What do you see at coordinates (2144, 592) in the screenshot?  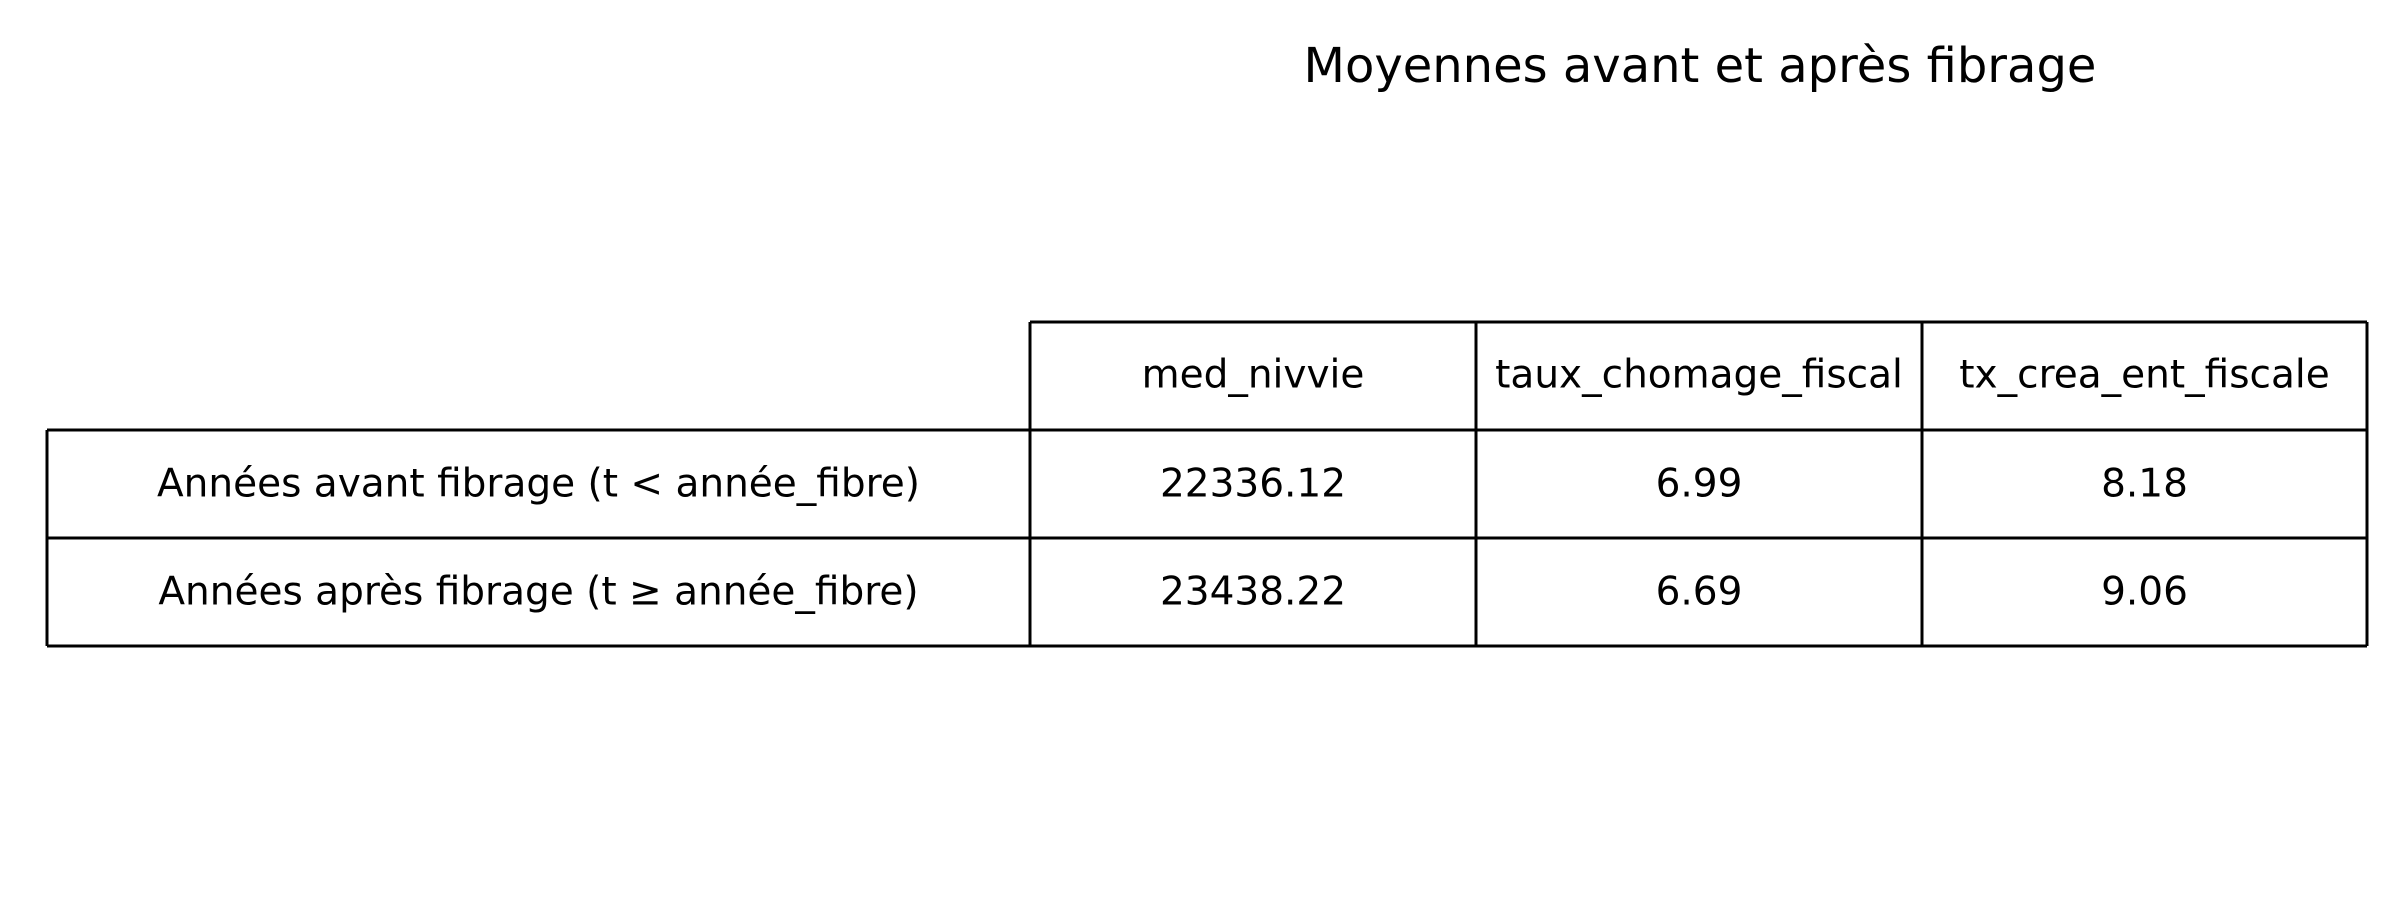 I see `table-cell-value: 9.06` at bounding box center [2144, 592].